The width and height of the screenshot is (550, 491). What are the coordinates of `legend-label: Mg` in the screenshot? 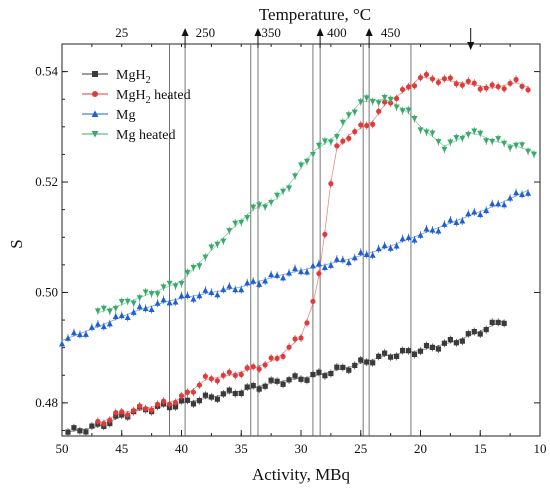 It's located at (125, 115).